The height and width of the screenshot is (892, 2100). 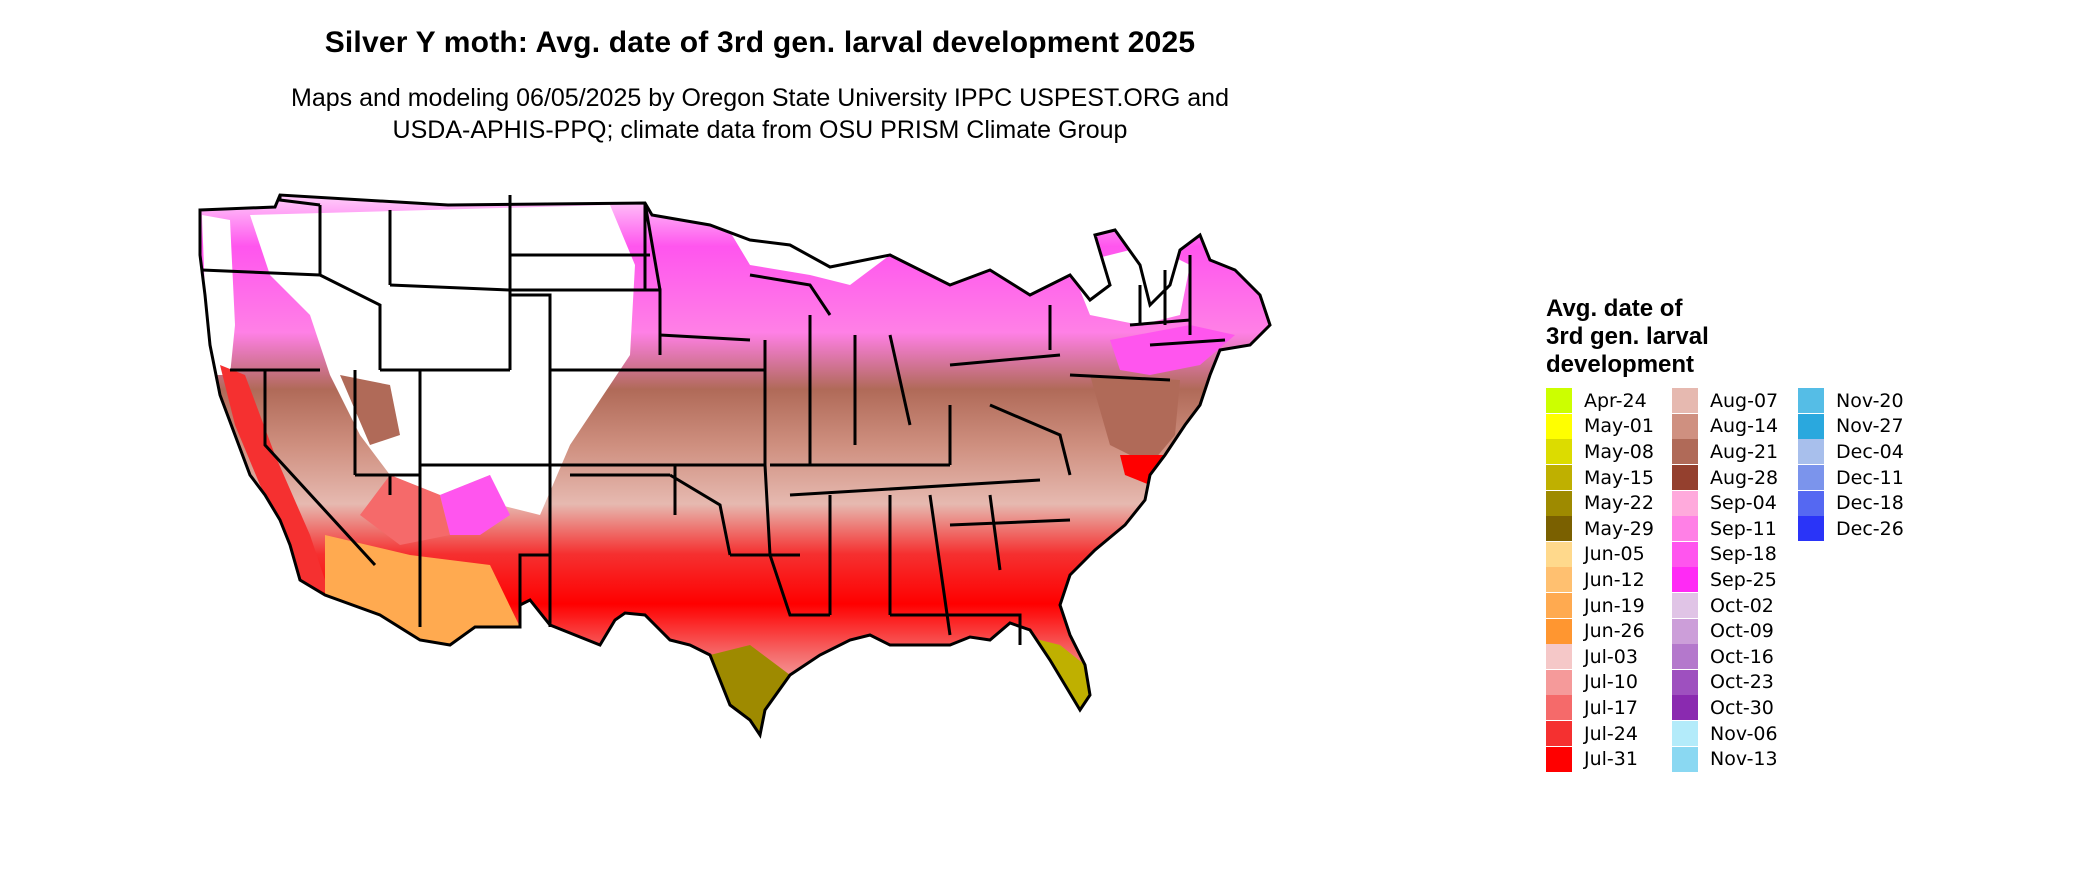 I want to click on legend-label: Aug-14, so click(x=1744, y=426).